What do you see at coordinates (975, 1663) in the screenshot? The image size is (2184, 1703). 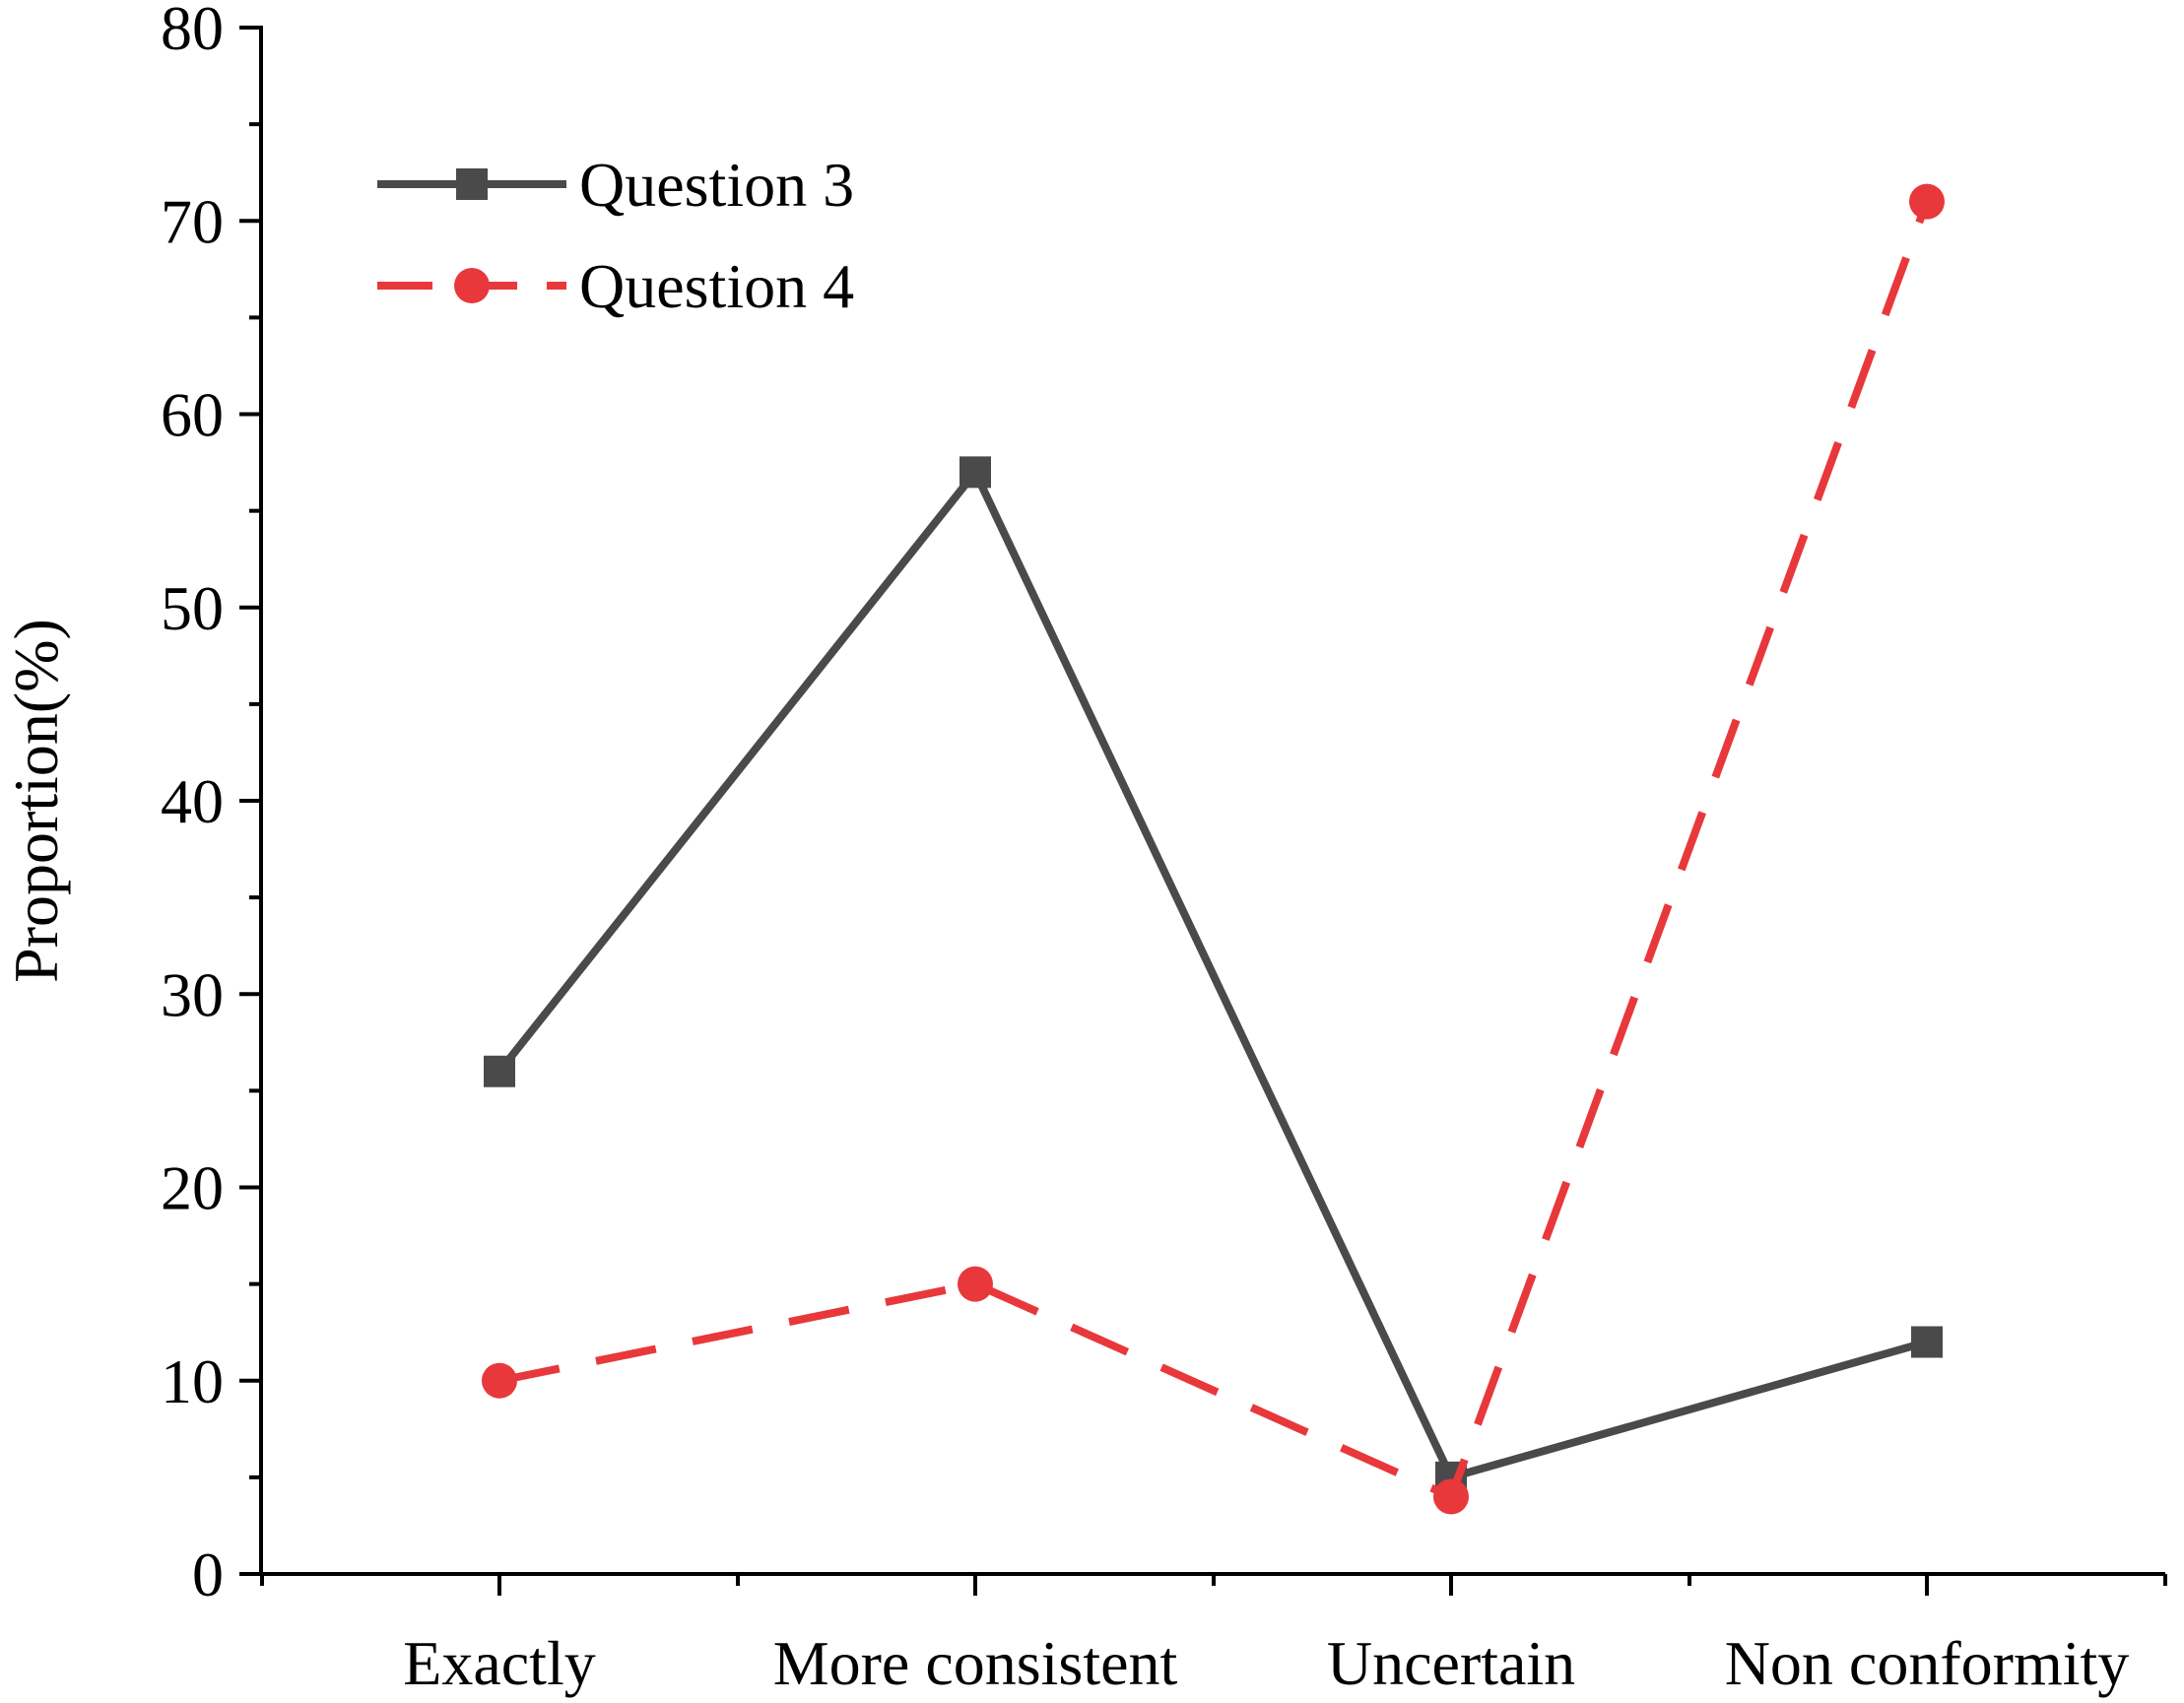 I see `x-tick-label: More consistent` at bounding box center [975, 1663].